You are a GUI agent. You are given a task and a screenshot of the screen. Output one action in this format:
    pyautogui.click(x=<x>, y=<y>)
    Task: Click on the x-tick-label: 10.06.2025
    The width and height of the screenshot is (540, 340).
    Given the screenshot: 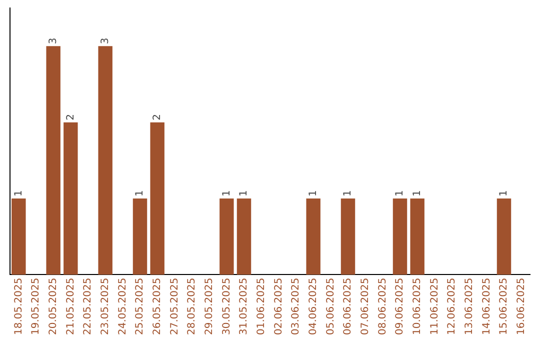 What is the action you would take?
    pyautogui.click(x=417, y=307)
    